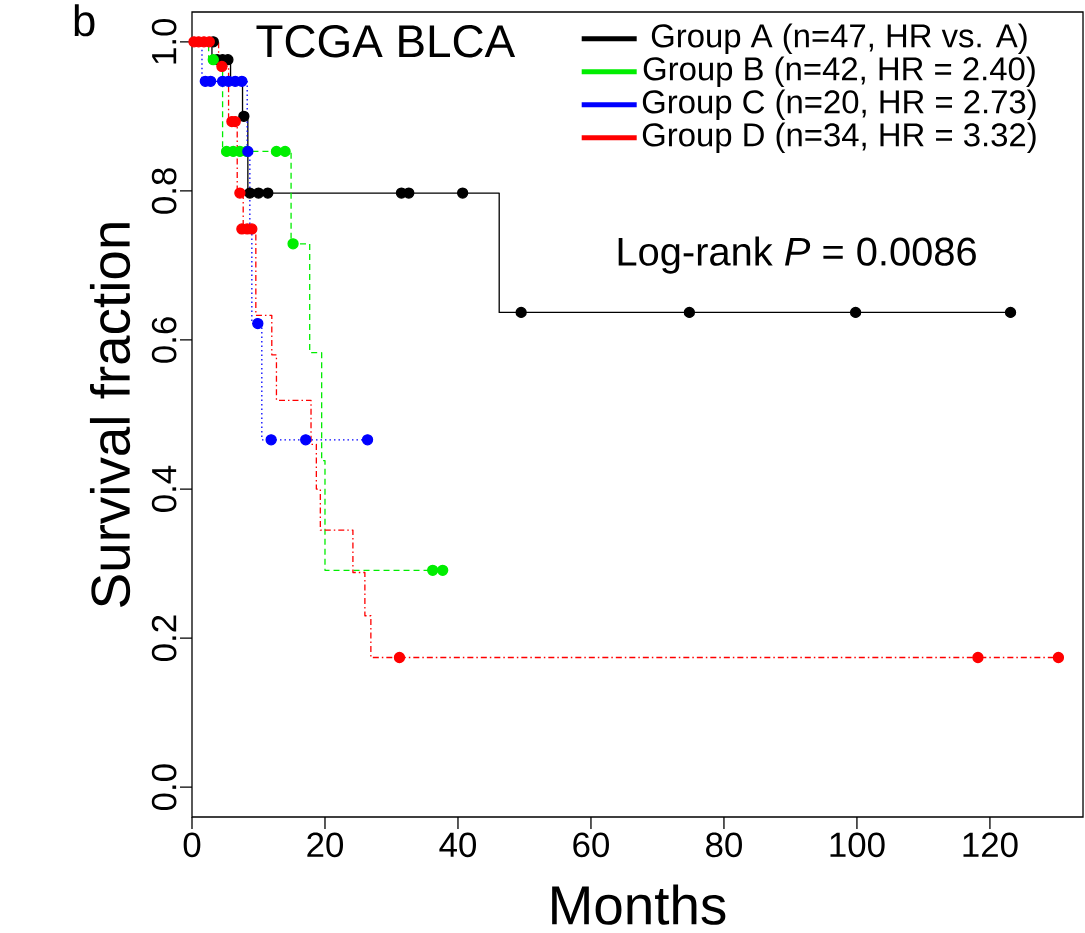  What do you see at coordinates (325, 845) in the screenshot?
I see `x-tick-label: 20` at bounding box center [325, 845].